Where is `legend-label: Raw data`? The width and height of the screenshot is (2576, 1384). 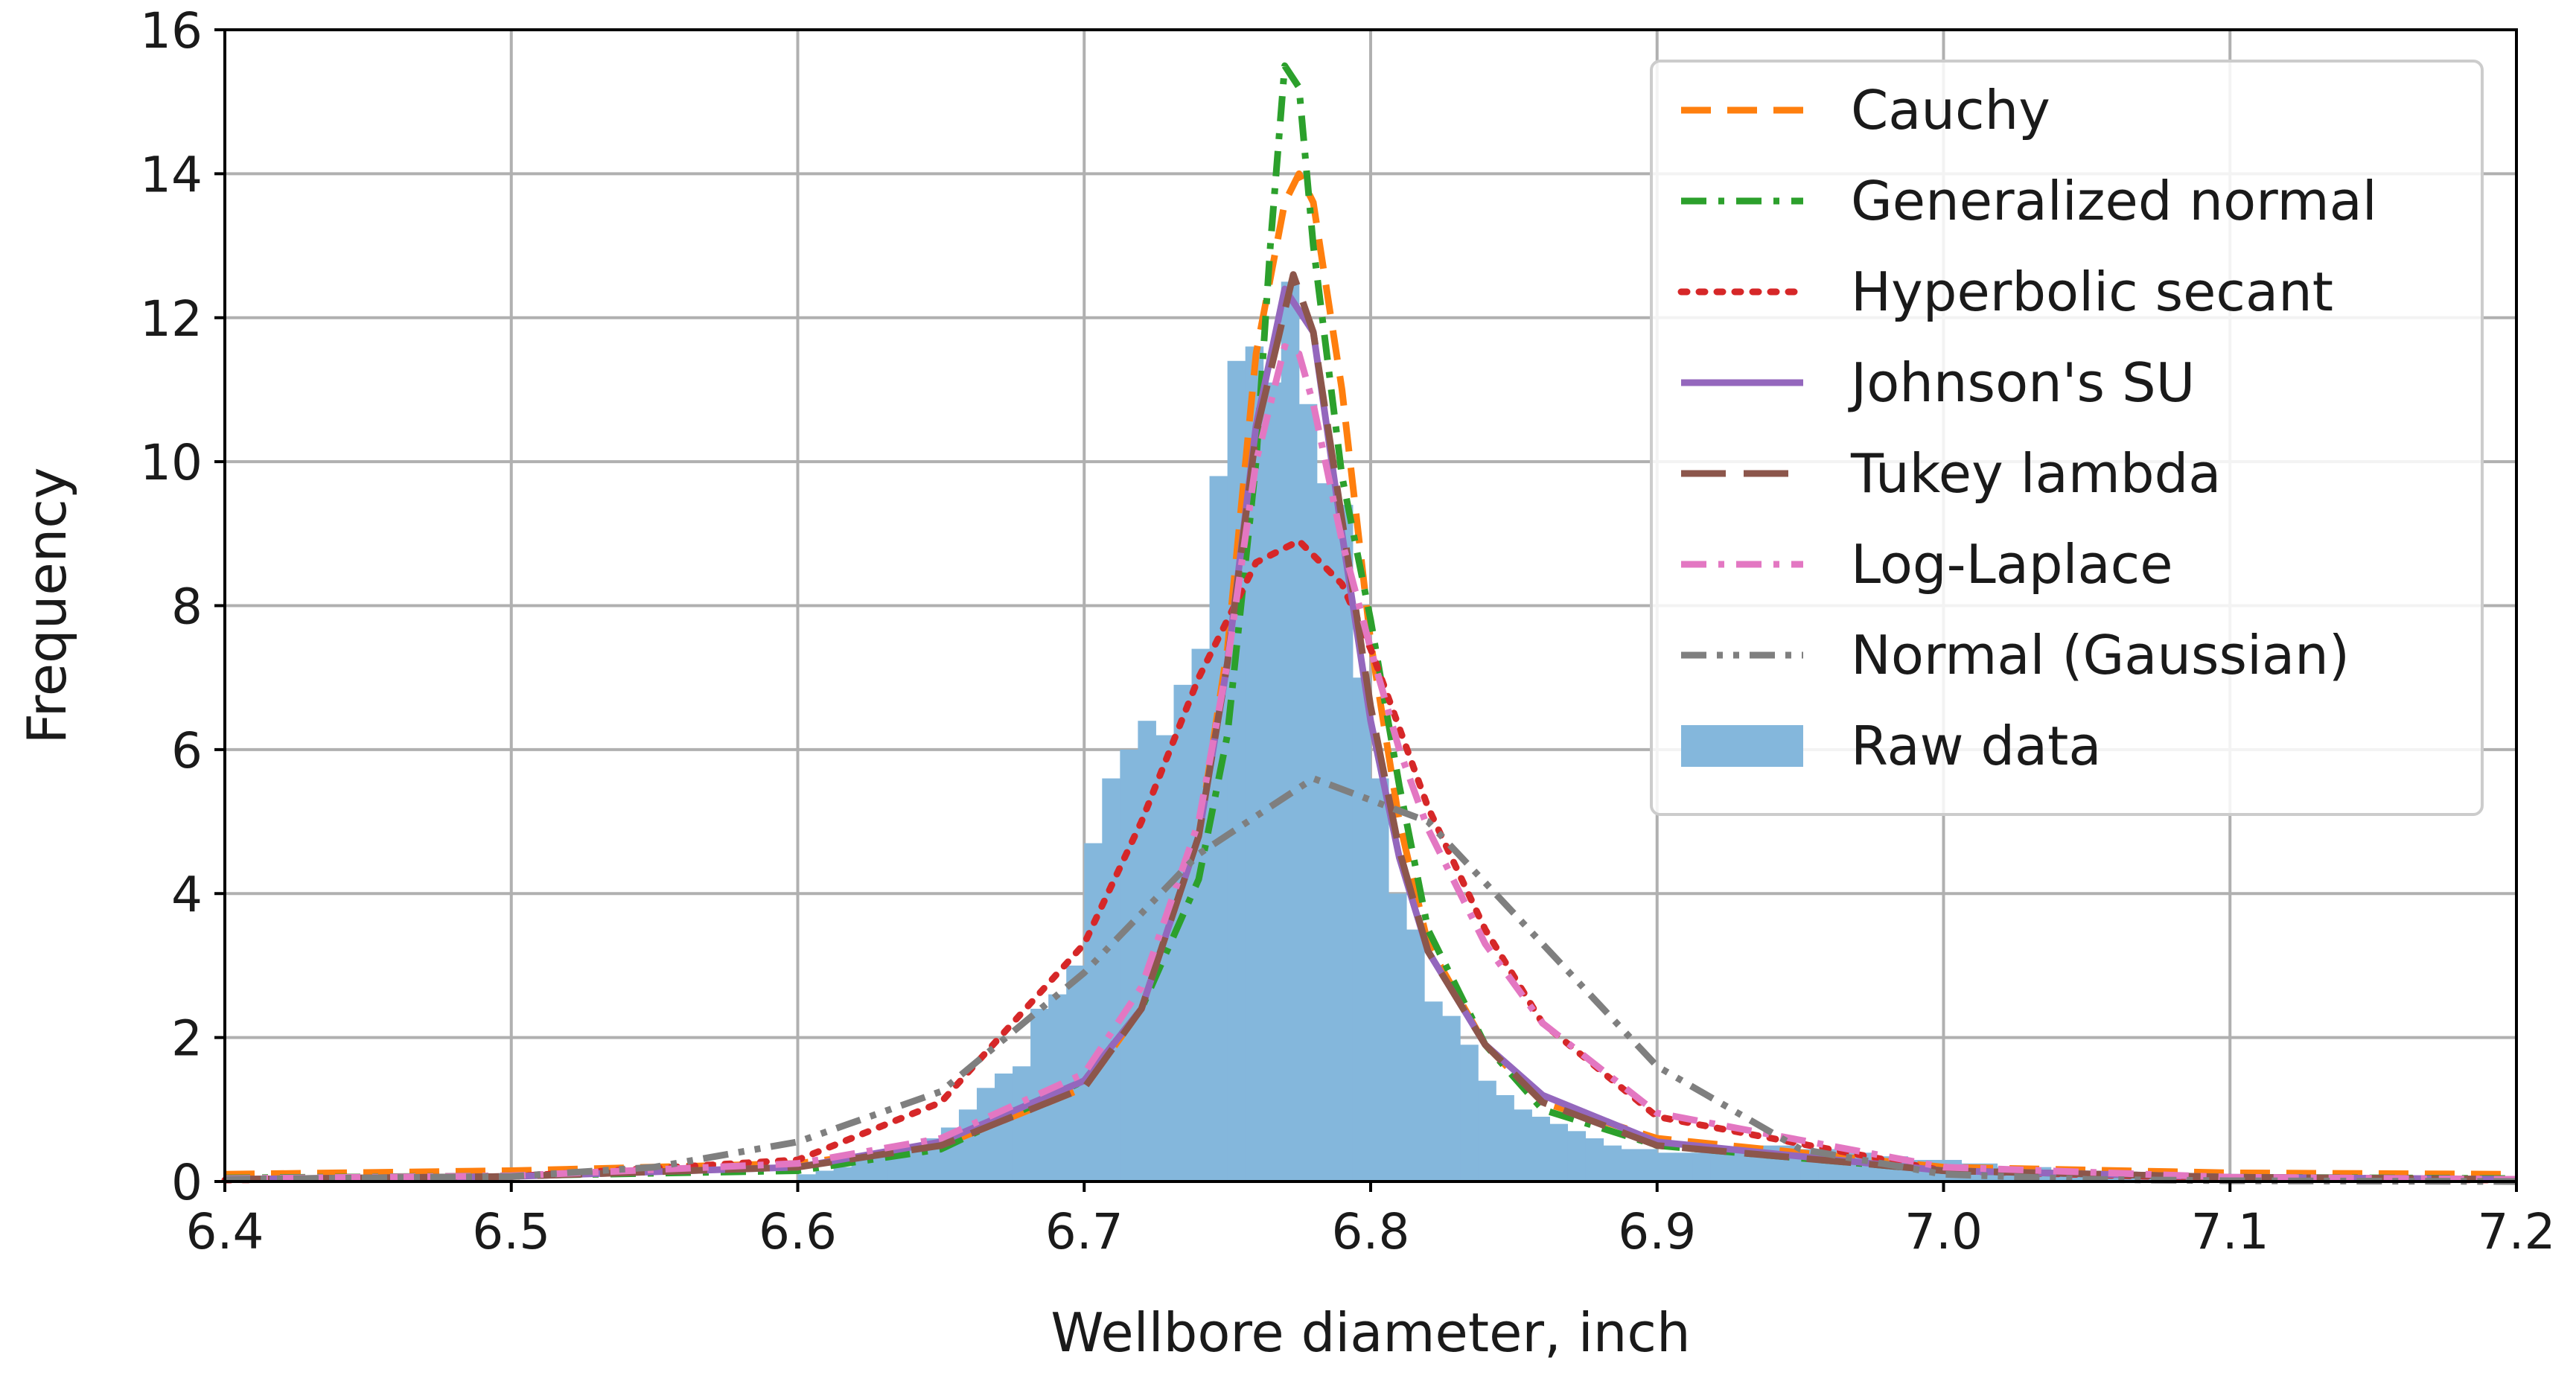
legend-label: Raw data is located at coordinates (1976, 746).